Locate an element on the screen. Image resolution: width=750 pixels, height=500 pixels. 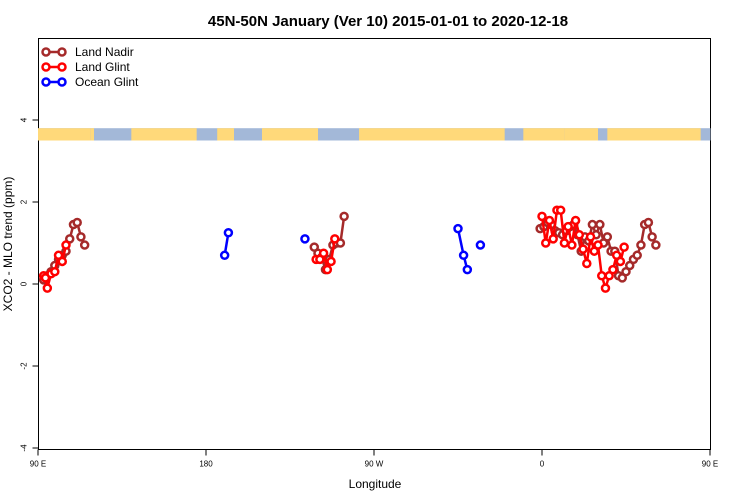
y-tick-label: -4 is located at coordinates (24, 448).